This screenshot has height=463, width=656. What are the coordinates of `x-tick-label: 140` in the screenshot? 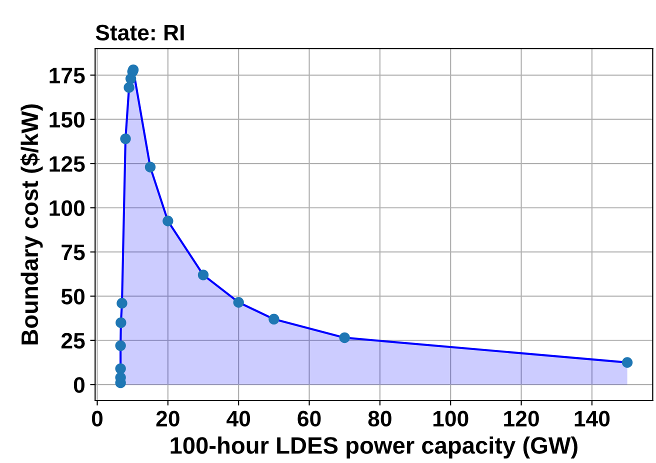 It's located at (592, 418).